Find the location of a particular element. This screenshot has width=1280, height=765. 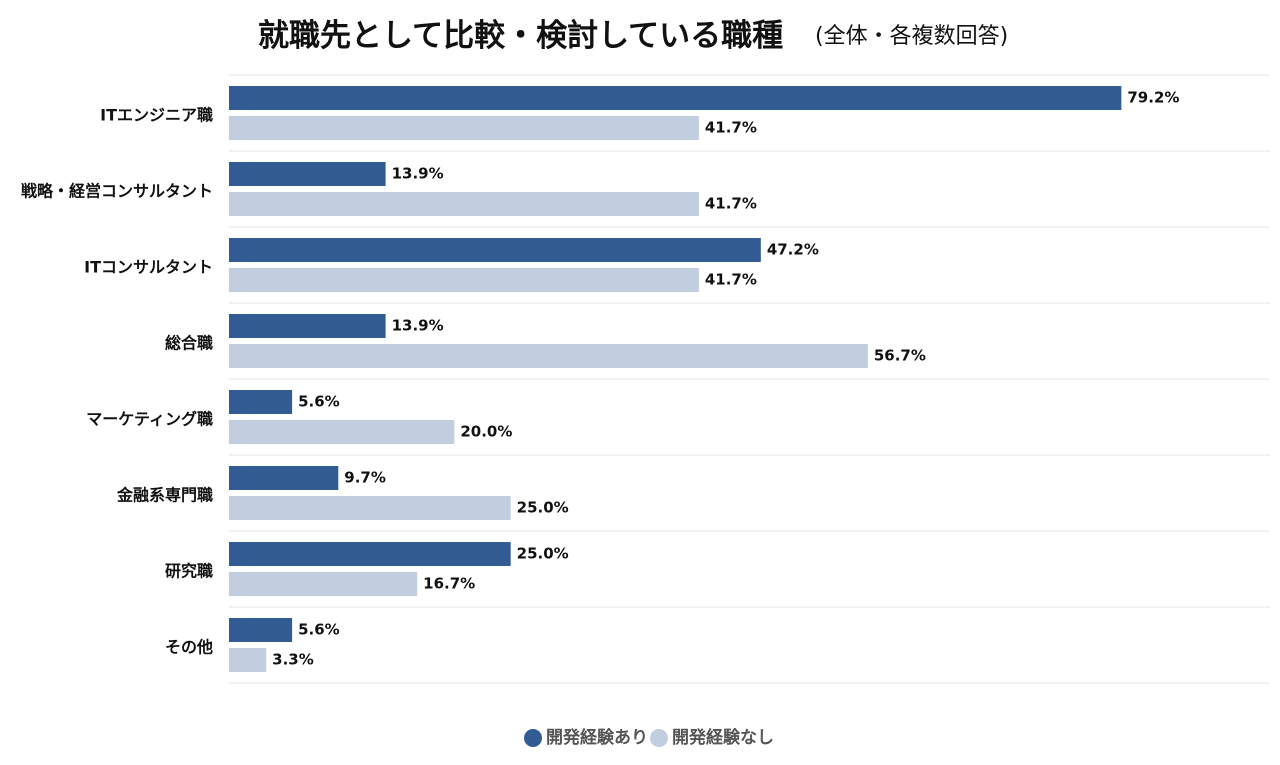

data-label: 47.2% is located at coordinates (793, 250).